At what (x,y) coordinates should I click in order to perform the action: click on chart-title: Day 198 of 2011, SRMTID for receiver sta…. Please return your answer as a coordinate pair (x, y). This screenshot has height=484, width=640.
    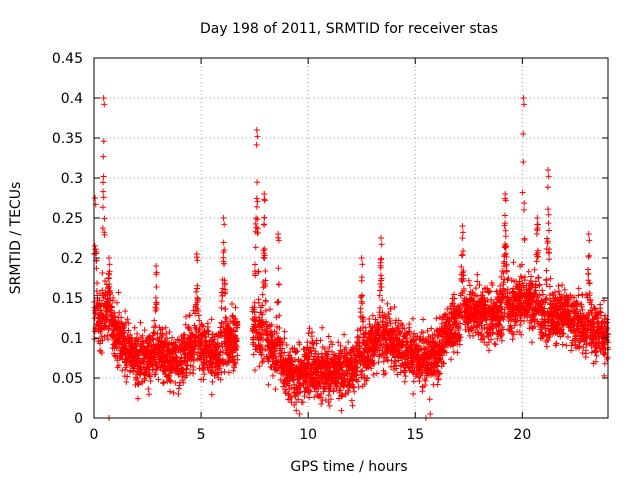
    Looking at the image, I should click on (349, 29).